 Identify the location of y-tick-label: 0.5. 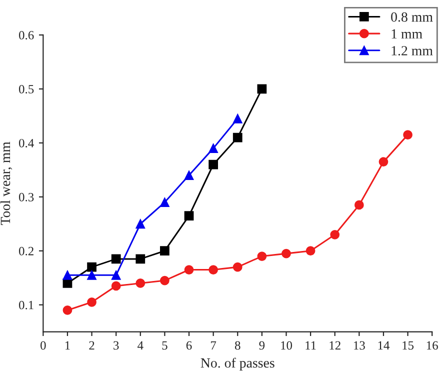
(26, 89).